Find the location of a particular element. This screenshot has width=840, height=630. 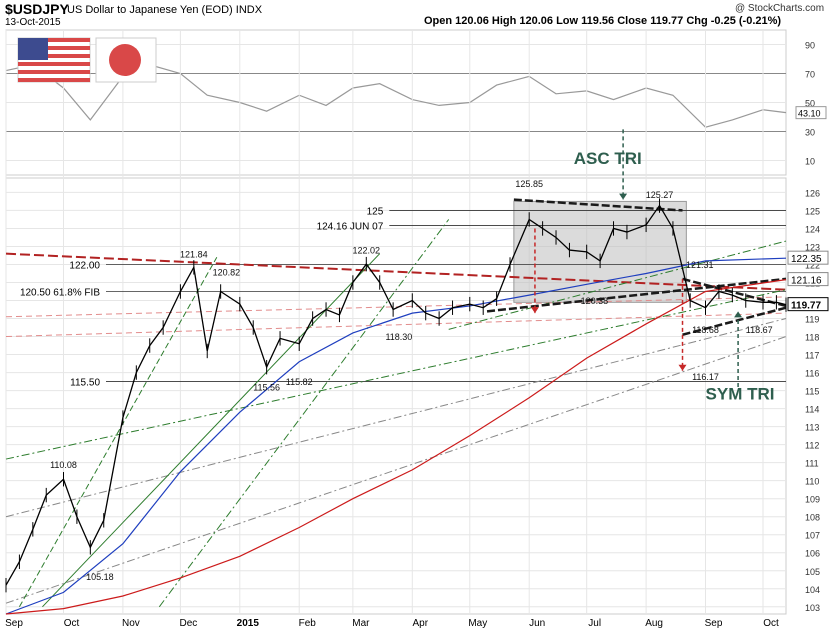

x-tick-label: Feb is located at coordinates (308, 623).